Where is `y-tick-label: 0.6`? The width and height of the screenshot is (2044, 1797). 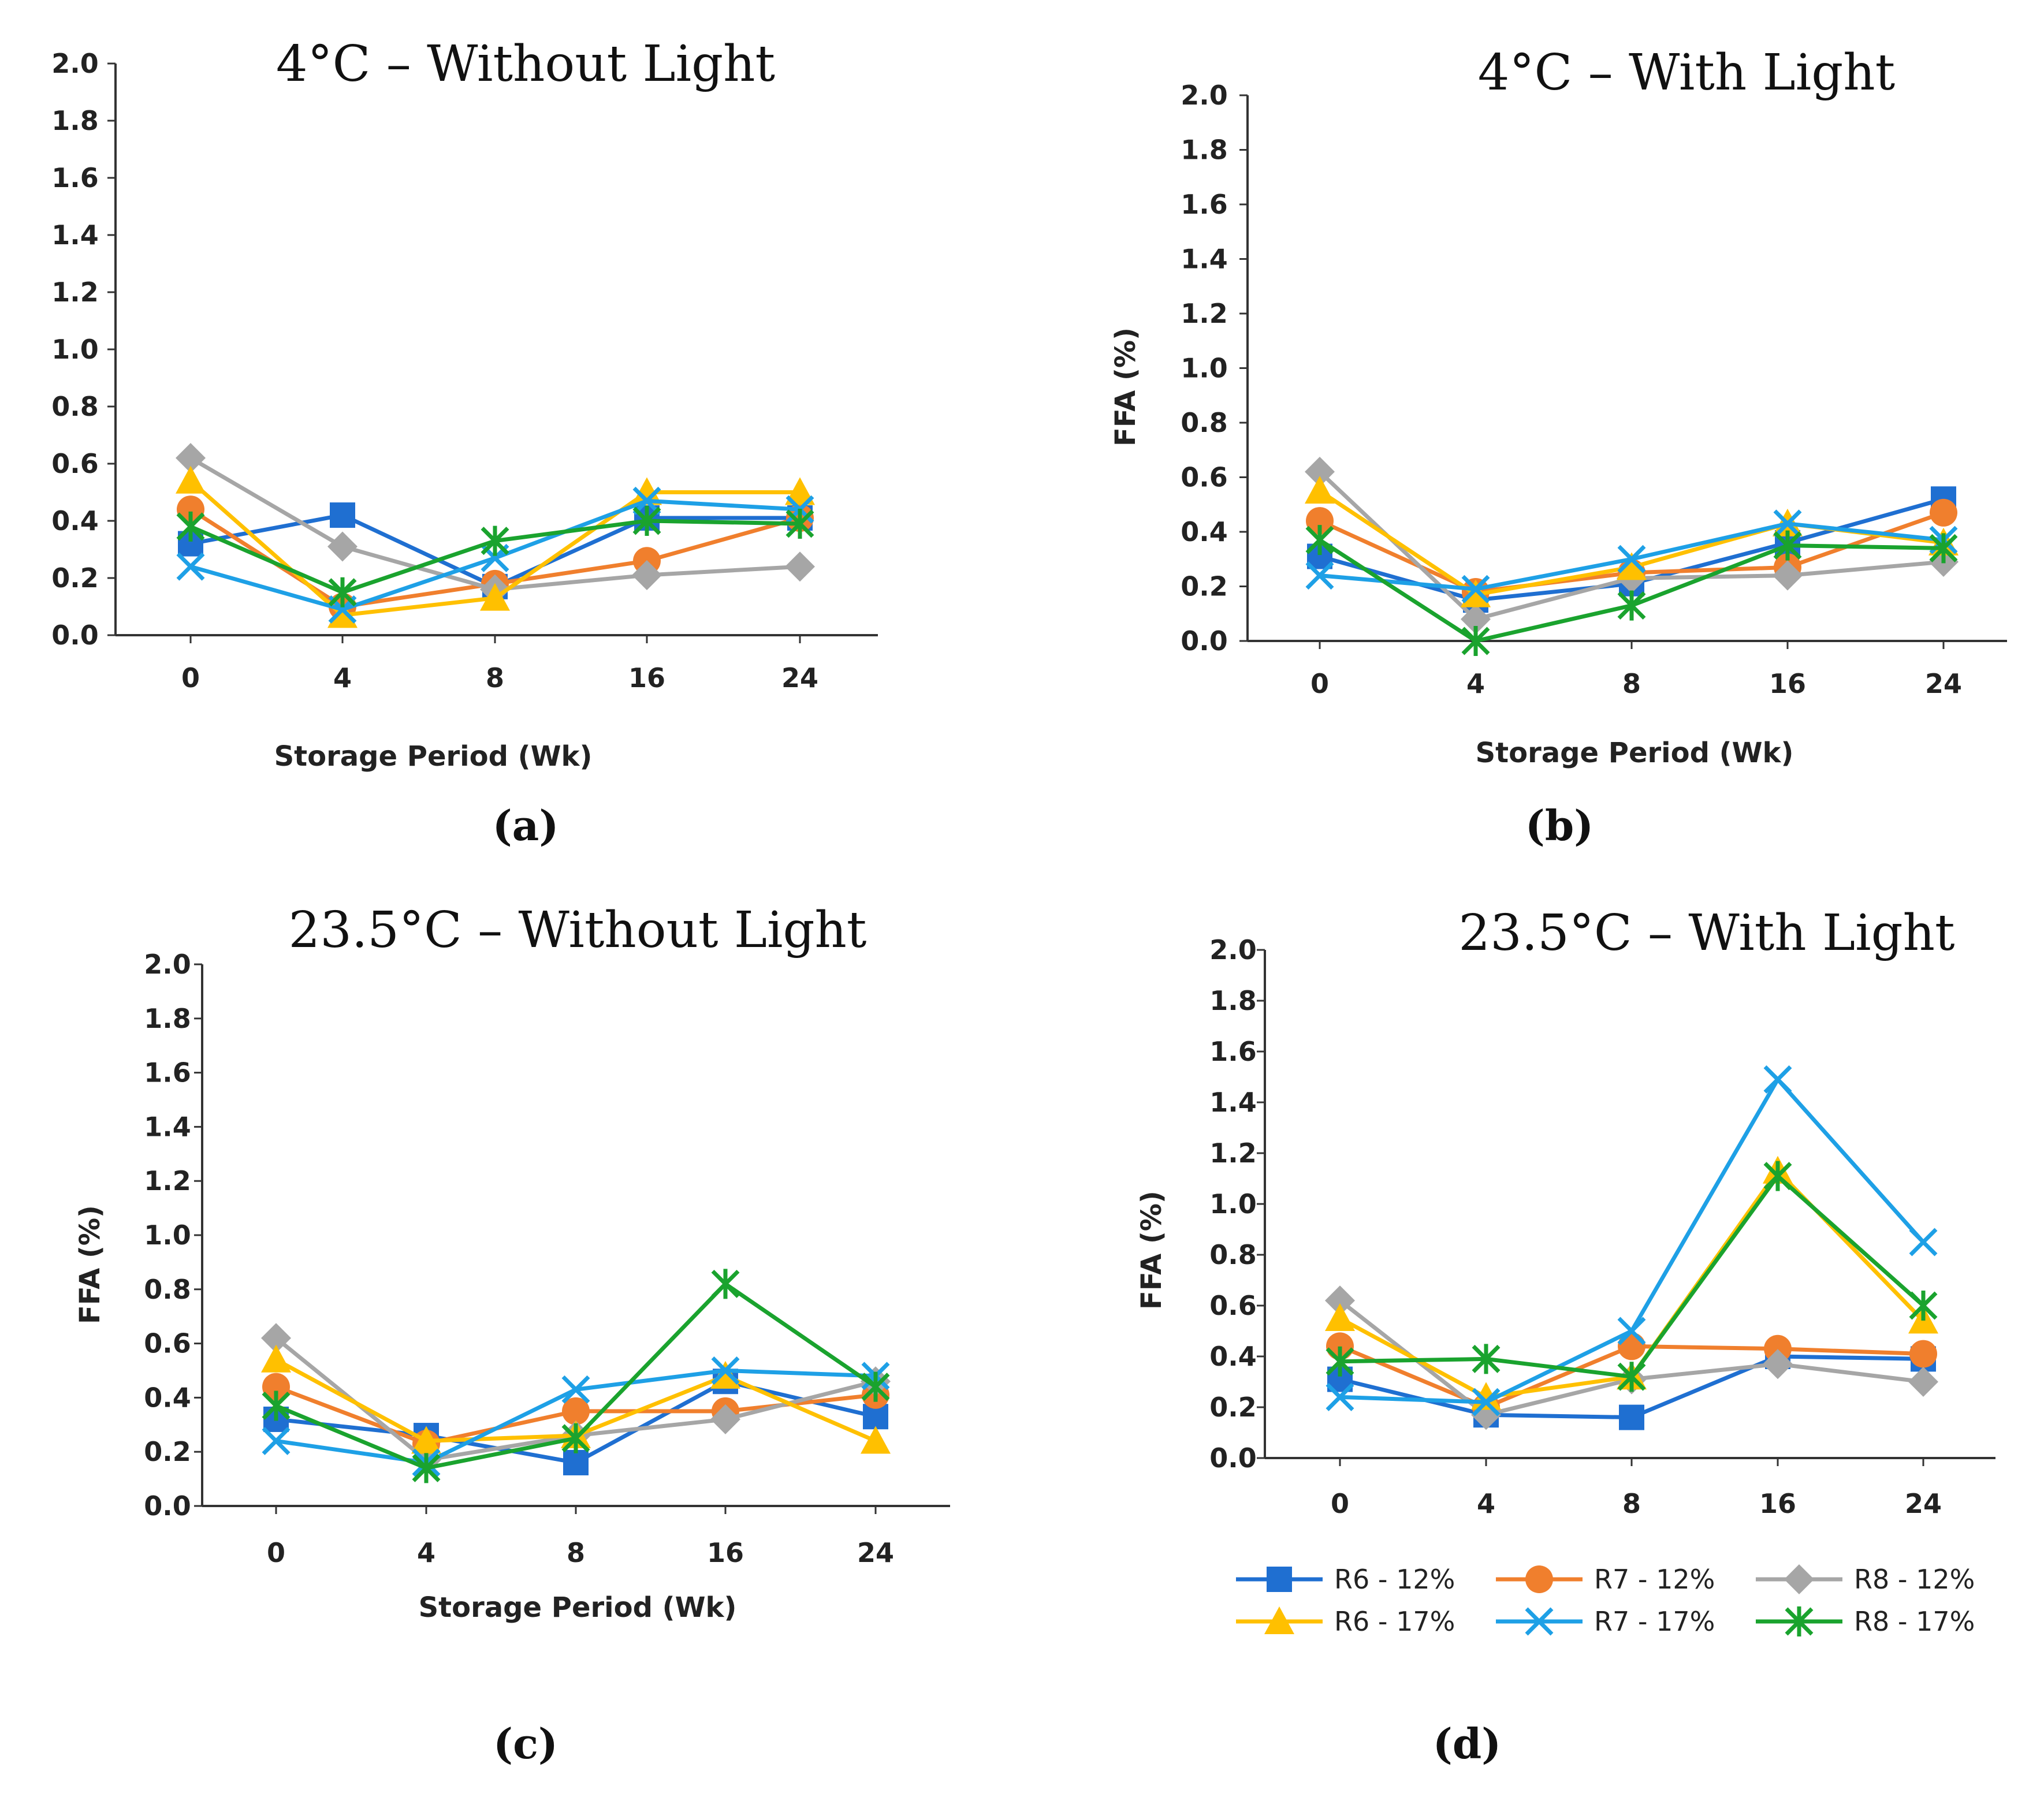 y-tick-label: 0.6 is located at coordinates (168, 1344).